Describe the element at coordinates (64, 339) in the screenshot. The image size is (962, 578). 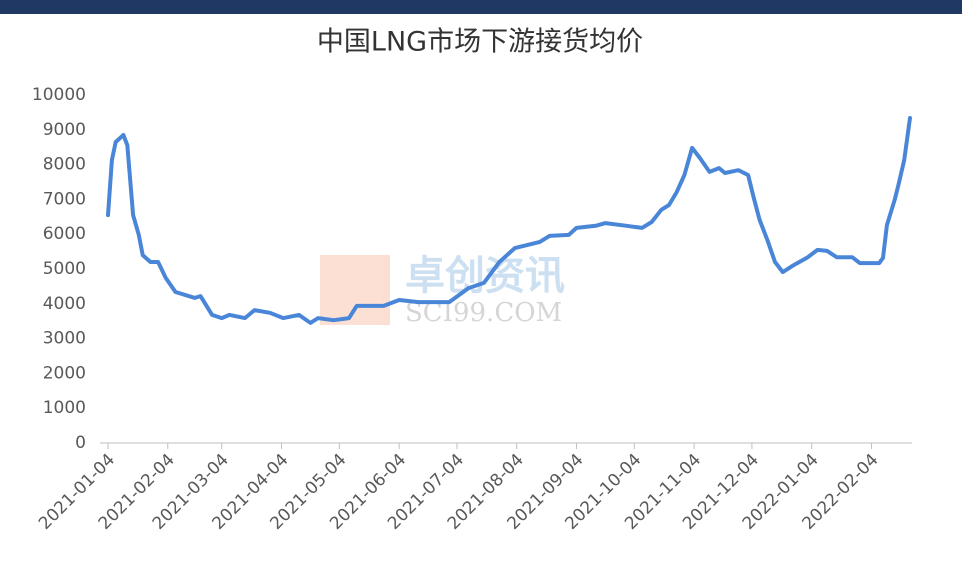
I see `y-tick-label: 3000` at that location.